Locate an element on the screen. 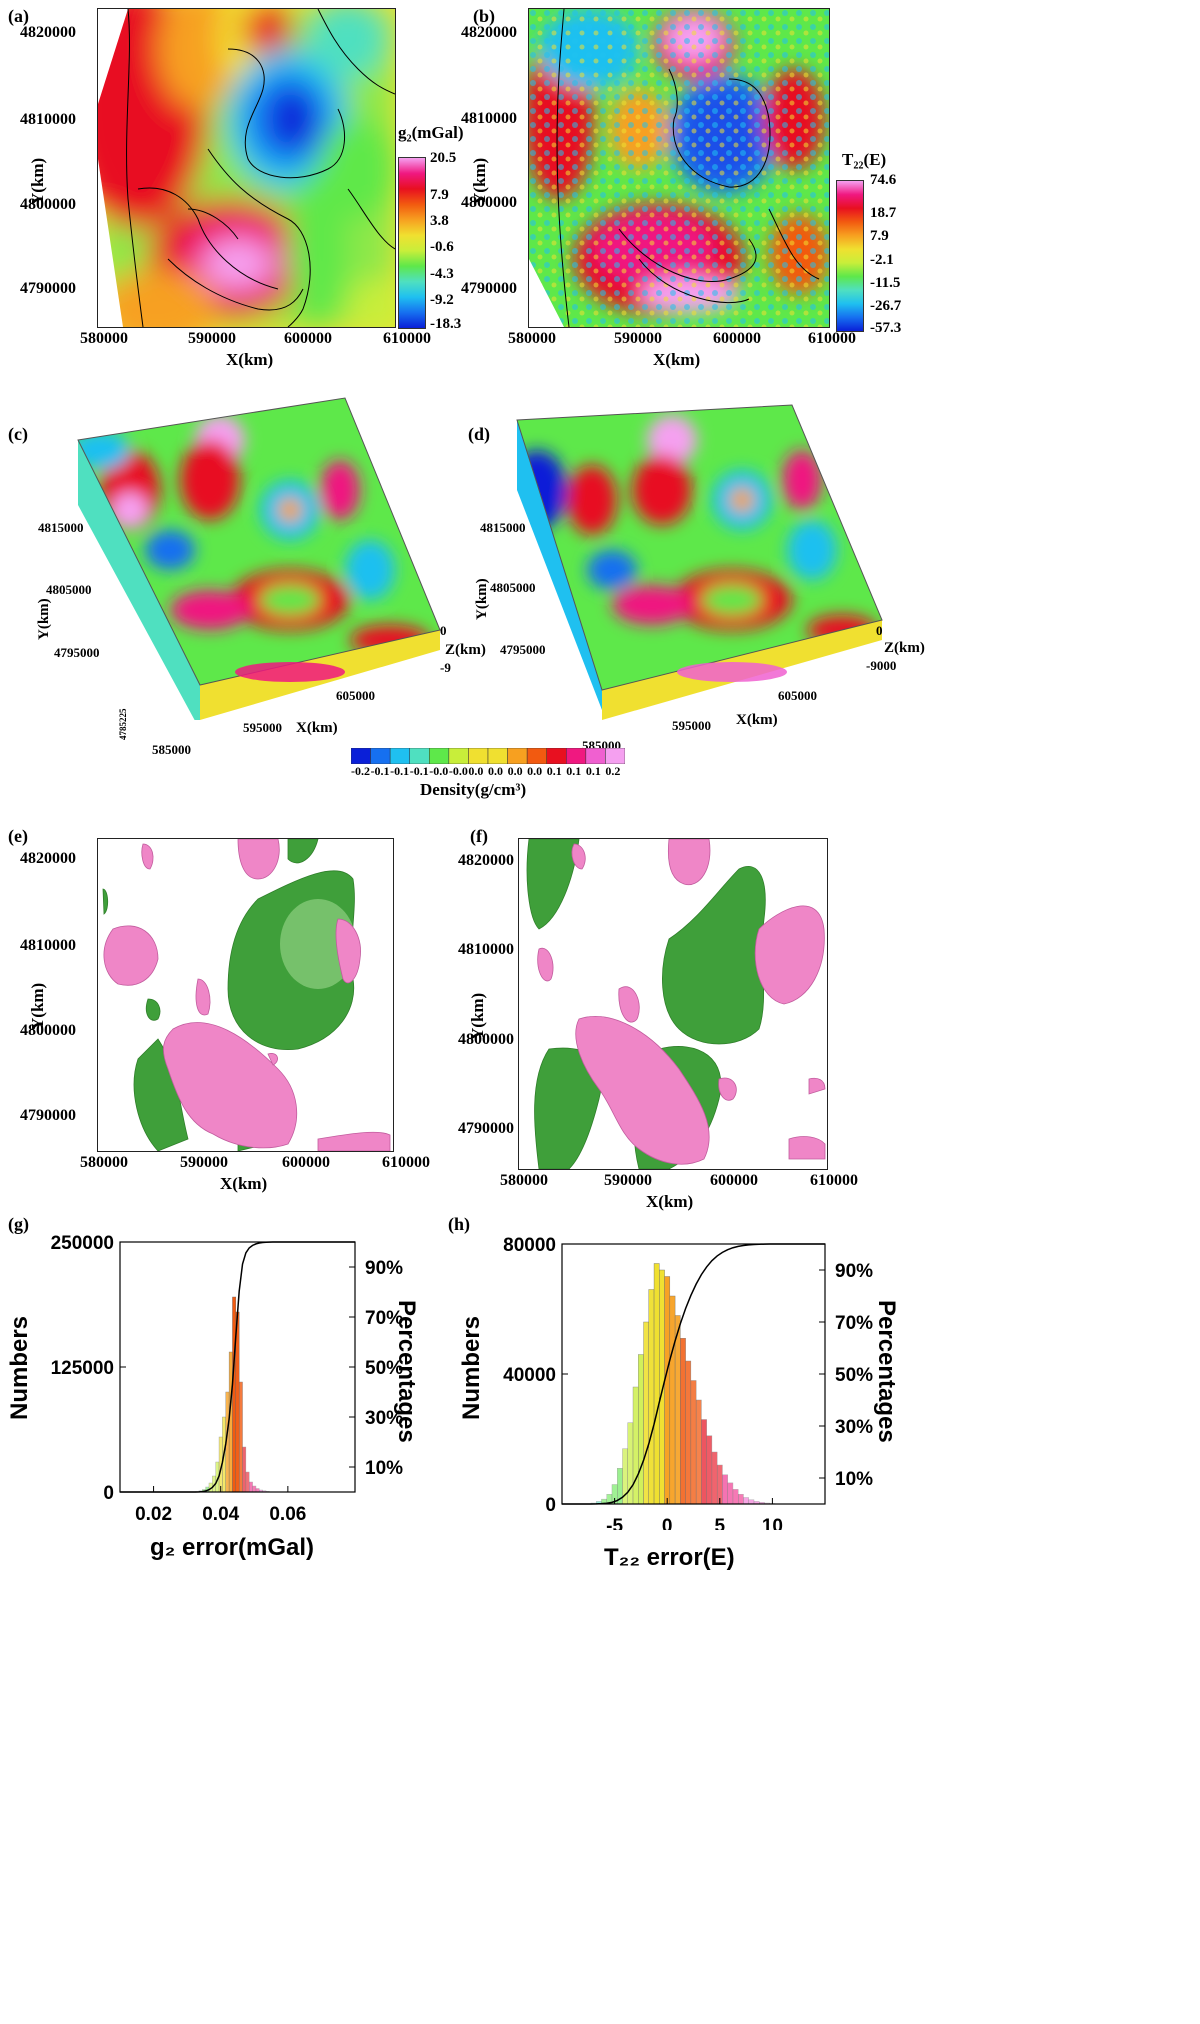 This screenshot has height=2024, width=1200. panel-label: (g) is located at coordinates (18, 1224).